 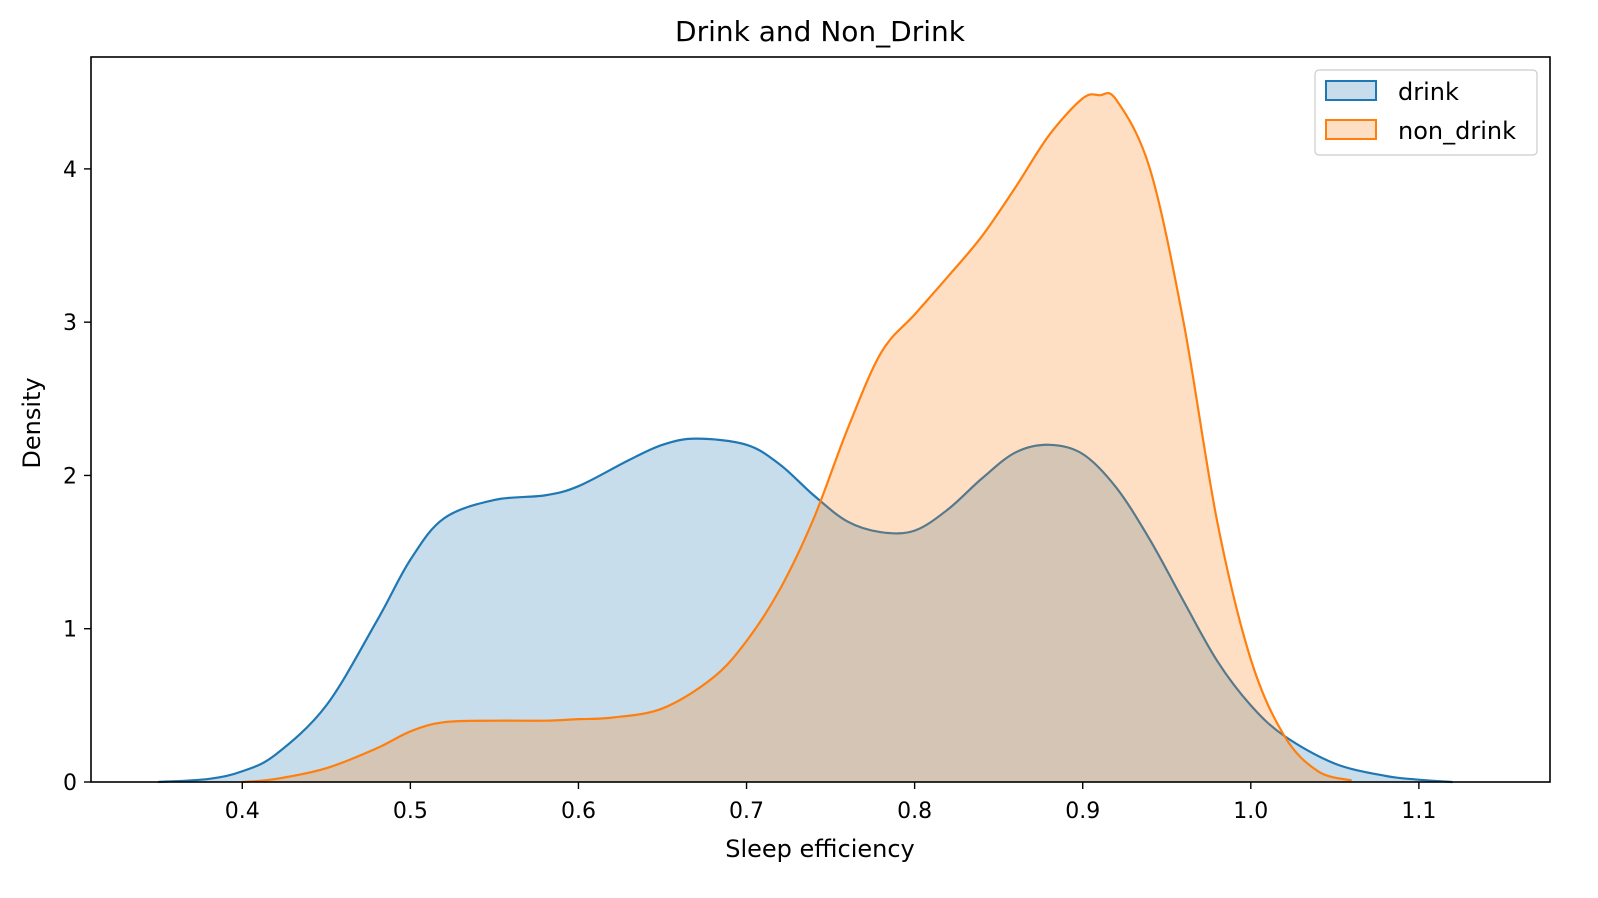 What do you see at coordinates (70, 783) in the screenshot?
I see `y-tick-label: 0` at bounding box center [70, 783].